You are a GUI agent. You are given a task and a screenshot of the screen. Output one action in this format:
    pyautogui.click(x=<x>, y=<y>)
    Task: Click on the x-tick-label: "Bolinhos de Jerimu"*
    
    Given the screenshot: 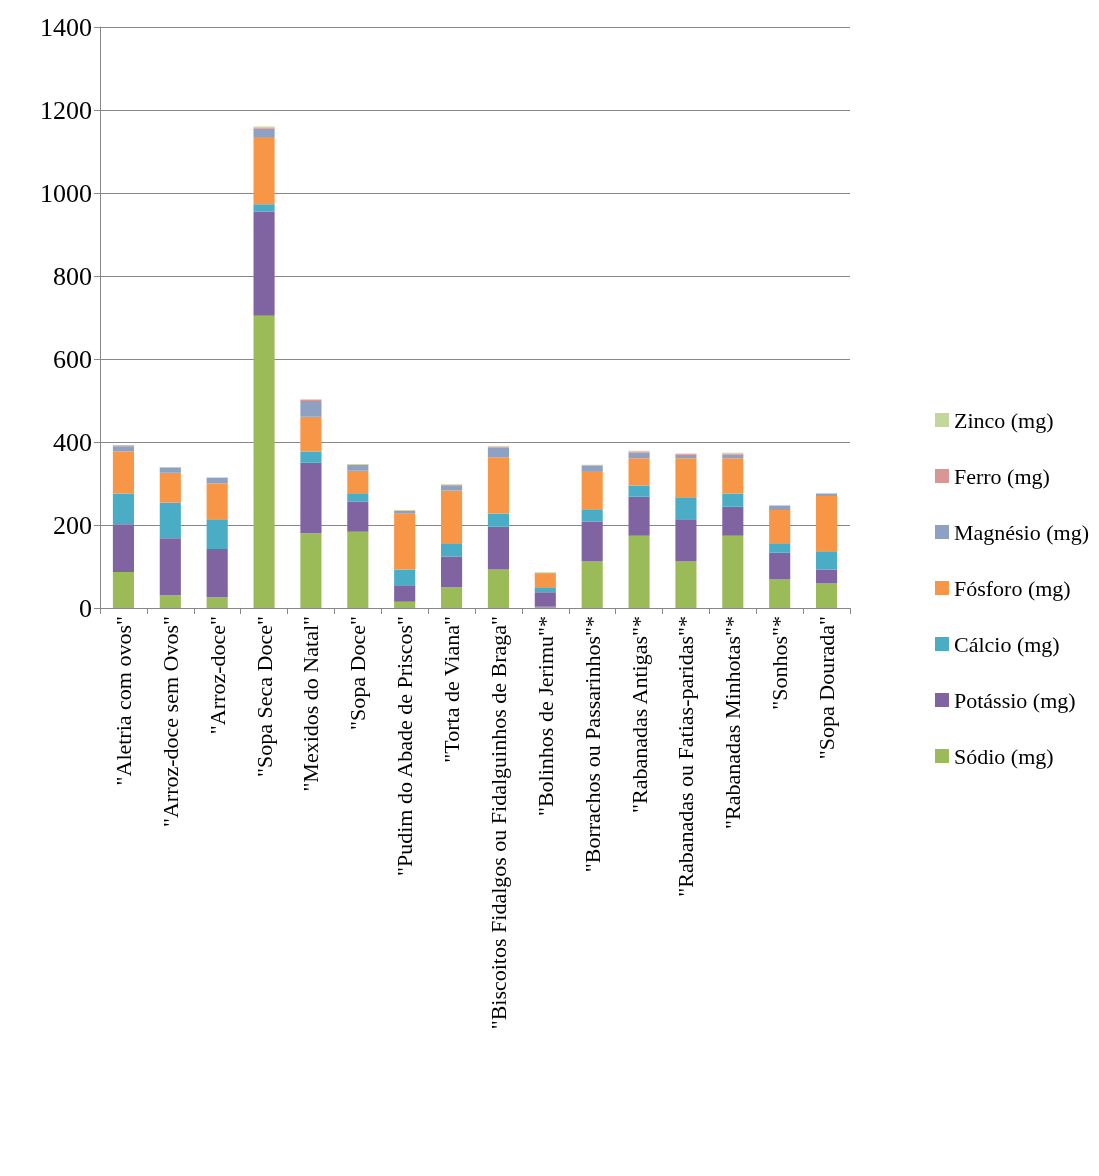 What is the action you would take?
    pyautogui.click(x=545, y=716)
    